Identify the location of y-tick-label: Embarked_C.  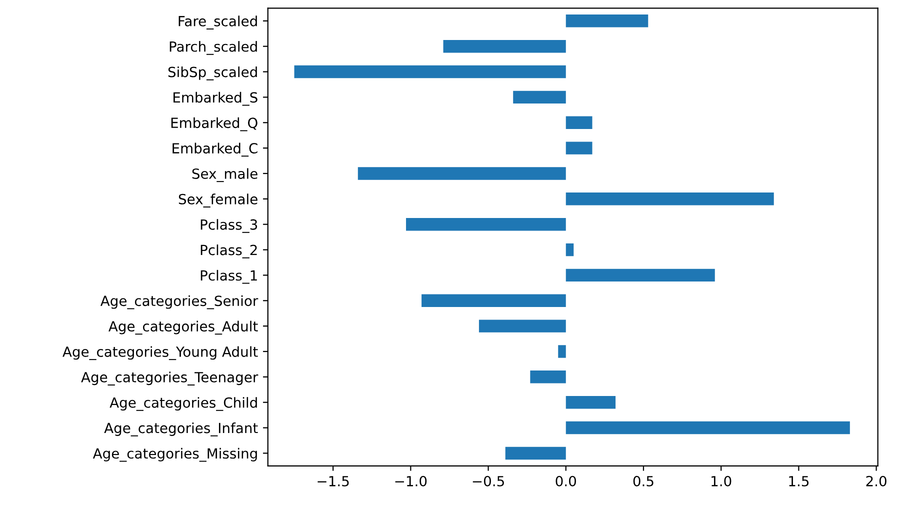
(215, 149).